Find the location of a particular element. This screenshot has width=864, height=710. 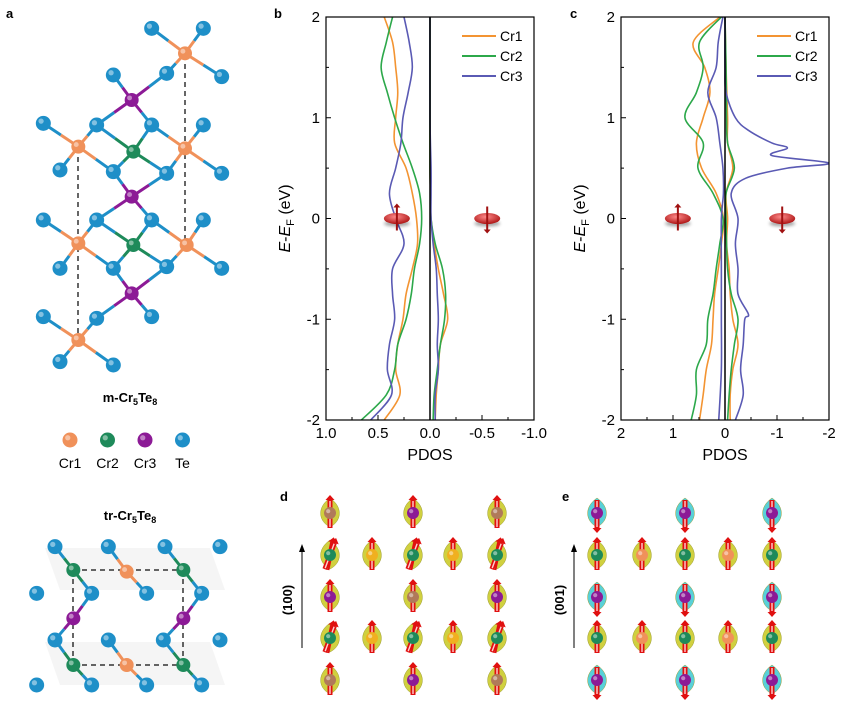

atom-legend: Cr1 Cr2 Cr3 Te is located at coordinates (124, 451).